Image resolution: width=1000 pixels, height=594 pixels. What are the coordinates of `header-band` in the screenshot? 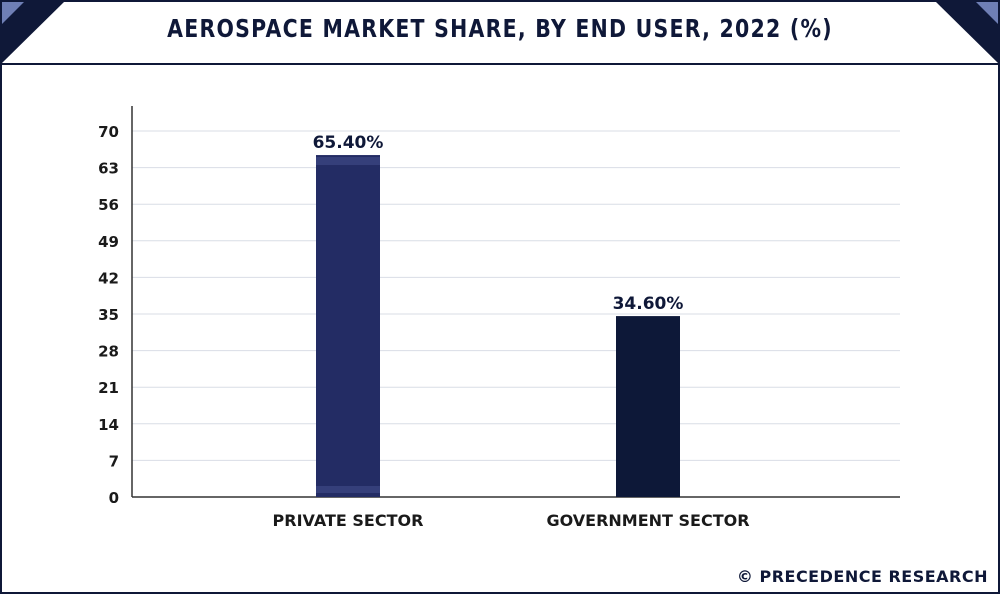 It's located at (500, 33).